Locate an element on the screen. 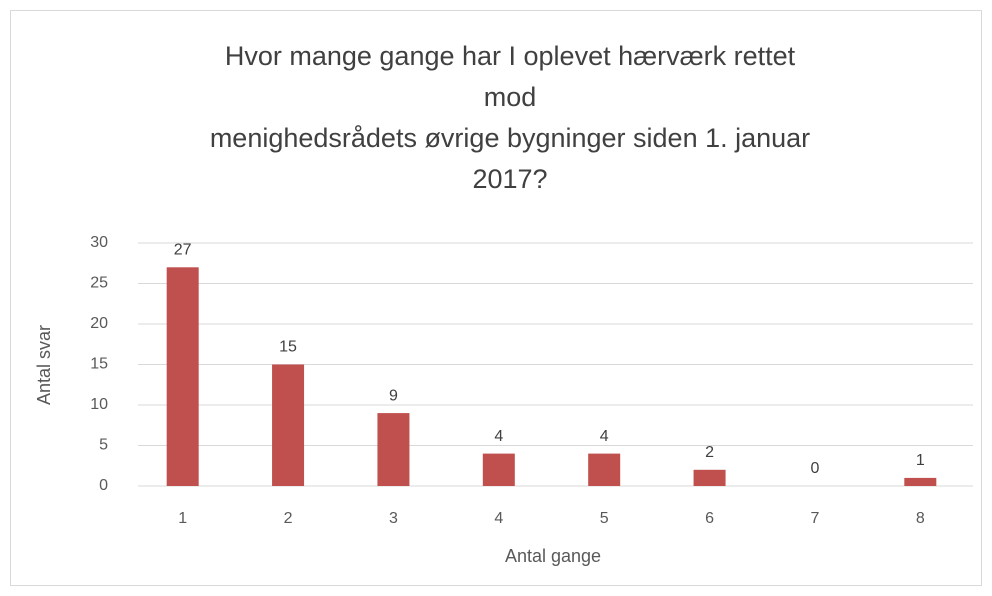 The image size is (992, 596). x-tick-label: 8 is located at coordinates (920, 518).